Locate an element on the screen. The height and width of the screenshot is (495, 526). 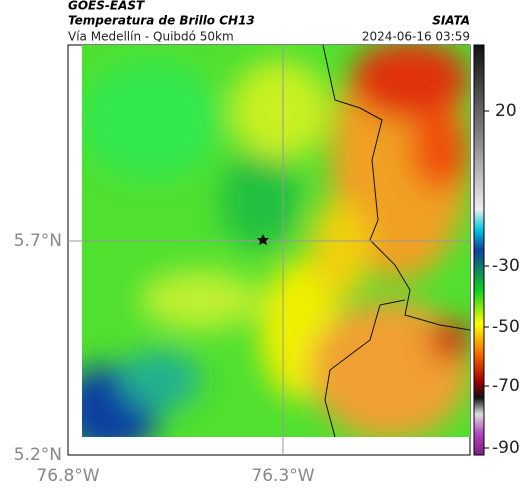
colorbar-label: -30 is located at coordinates (506, 266).